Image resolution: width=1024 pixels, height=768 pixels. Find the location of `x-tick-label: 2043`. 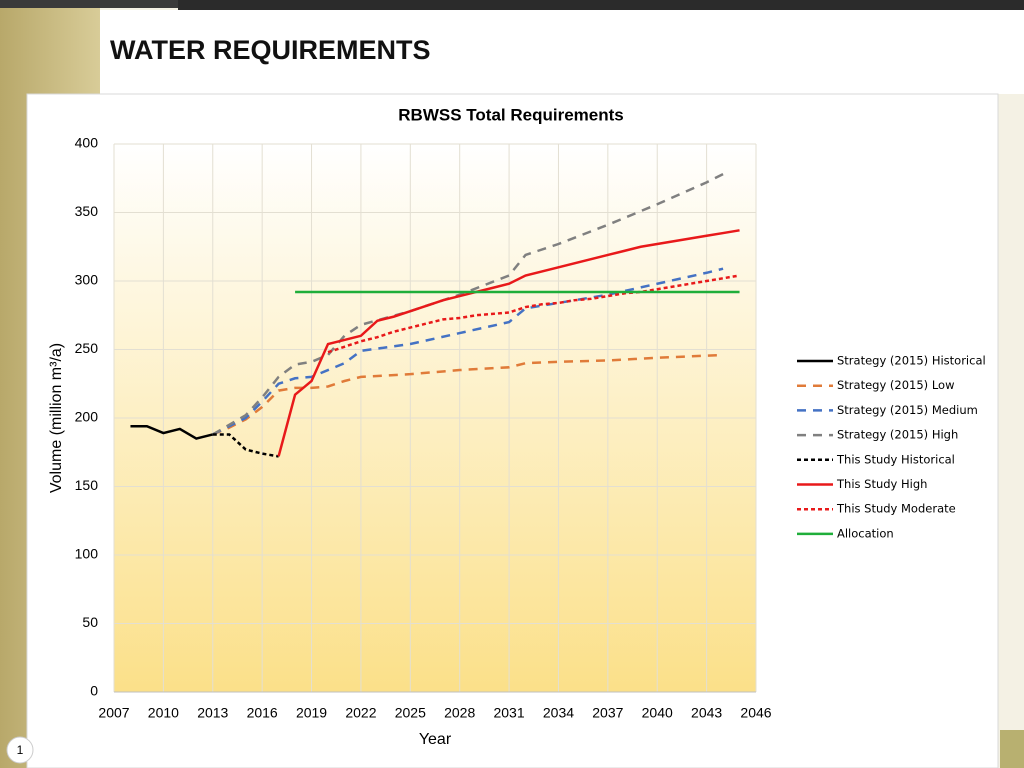

x-tick-label: 2043 is located at coordinates (706, 713).